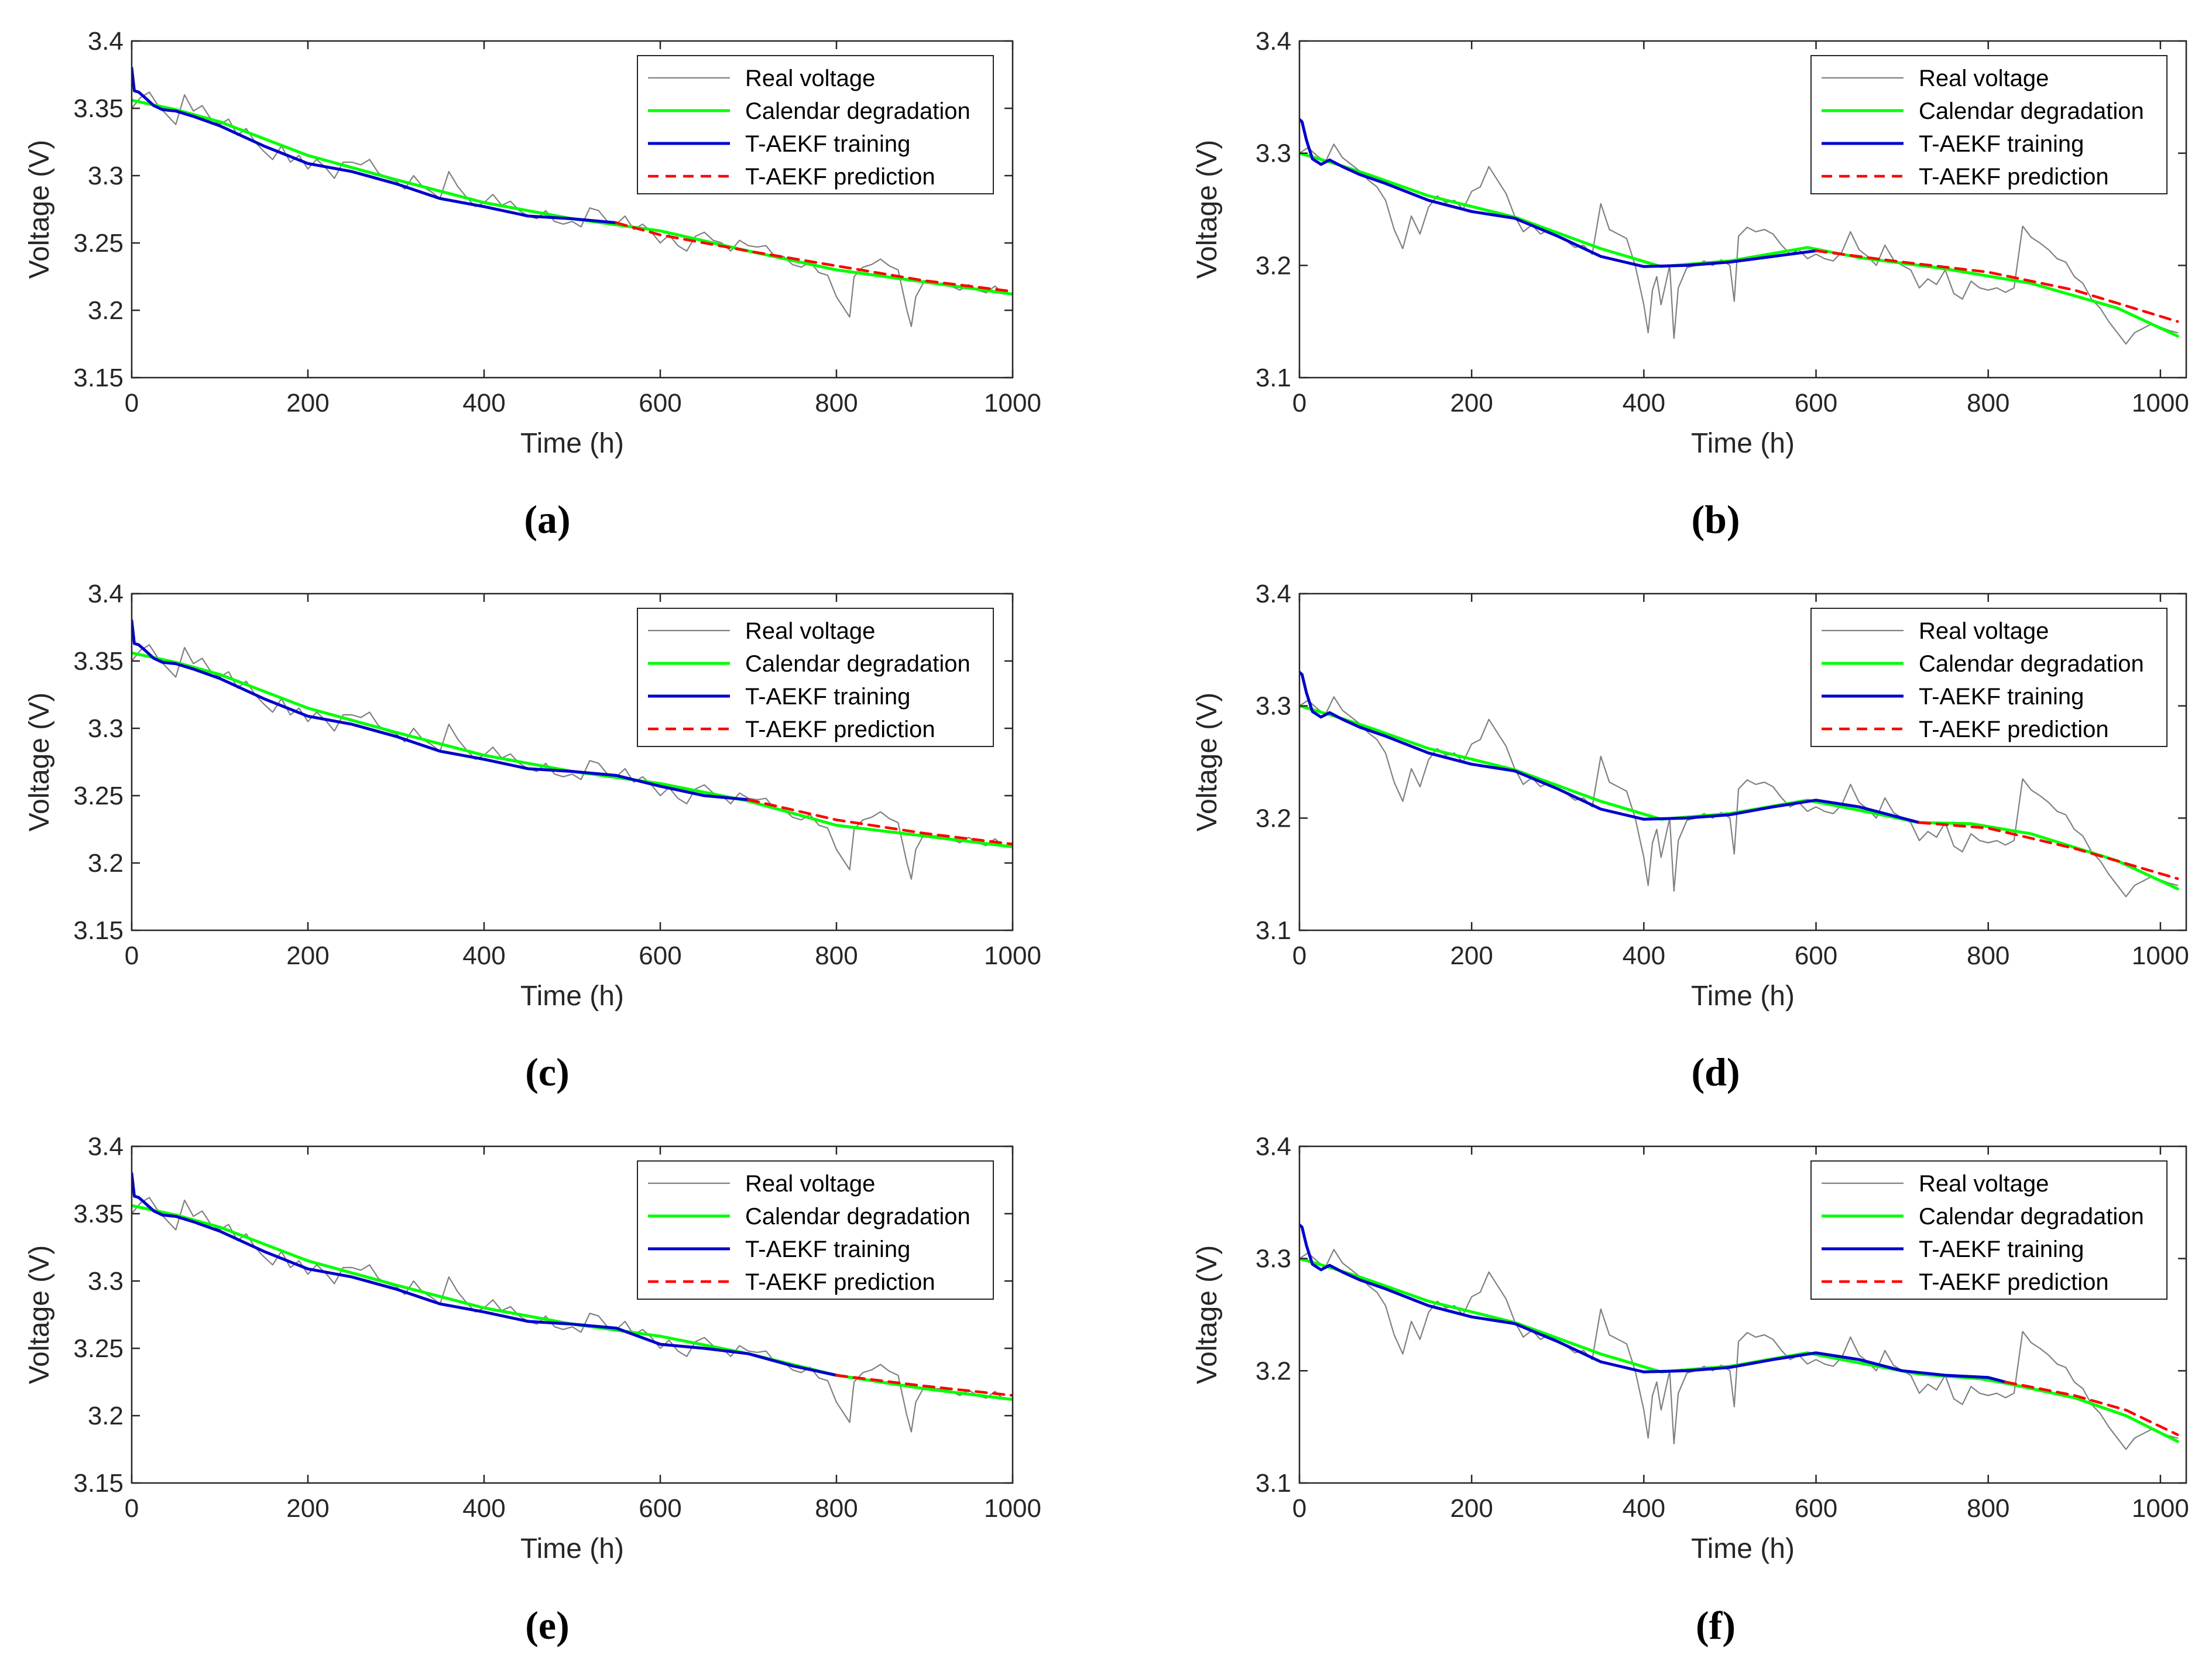 The width and height of the screenshot is (2212, 1668). What do you see at coordinates (2031, 1216) in the screenshot?
I see `legend-label-f-1: Calendar degradation` at bounding box center [2031, 1216].